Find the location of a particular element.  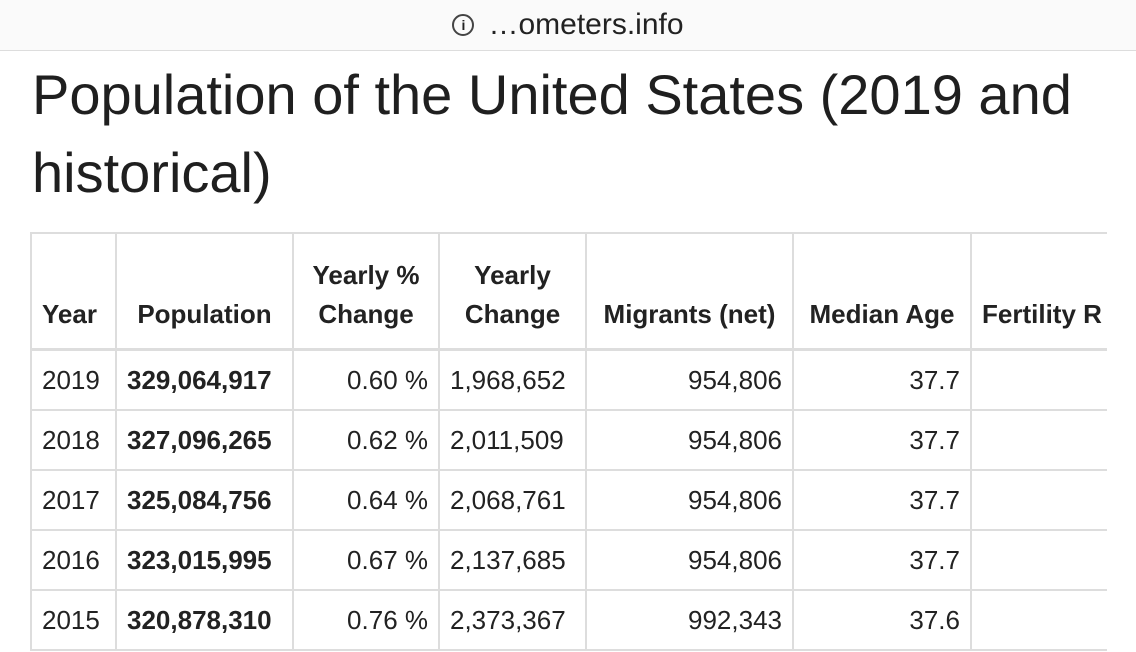

column-header: Migrants (net) is located at coordinates (689, 291).